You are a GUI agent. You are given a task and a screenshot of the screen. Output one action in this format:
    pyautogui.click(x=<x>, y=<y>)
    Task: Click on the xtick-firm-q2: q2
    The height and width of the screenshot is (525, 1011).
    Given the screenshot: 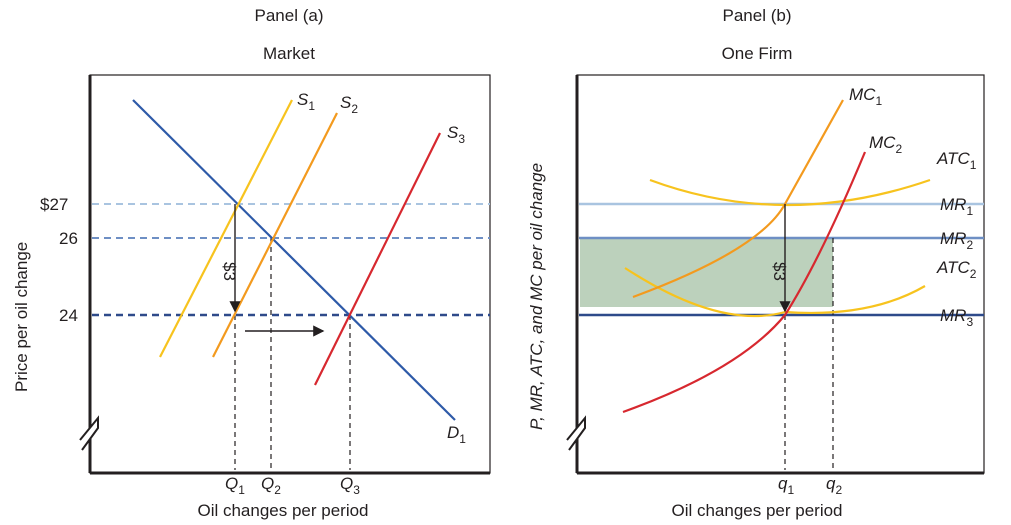 What is the action you would take?
    pyautogui.click(x=834, y=485)
    